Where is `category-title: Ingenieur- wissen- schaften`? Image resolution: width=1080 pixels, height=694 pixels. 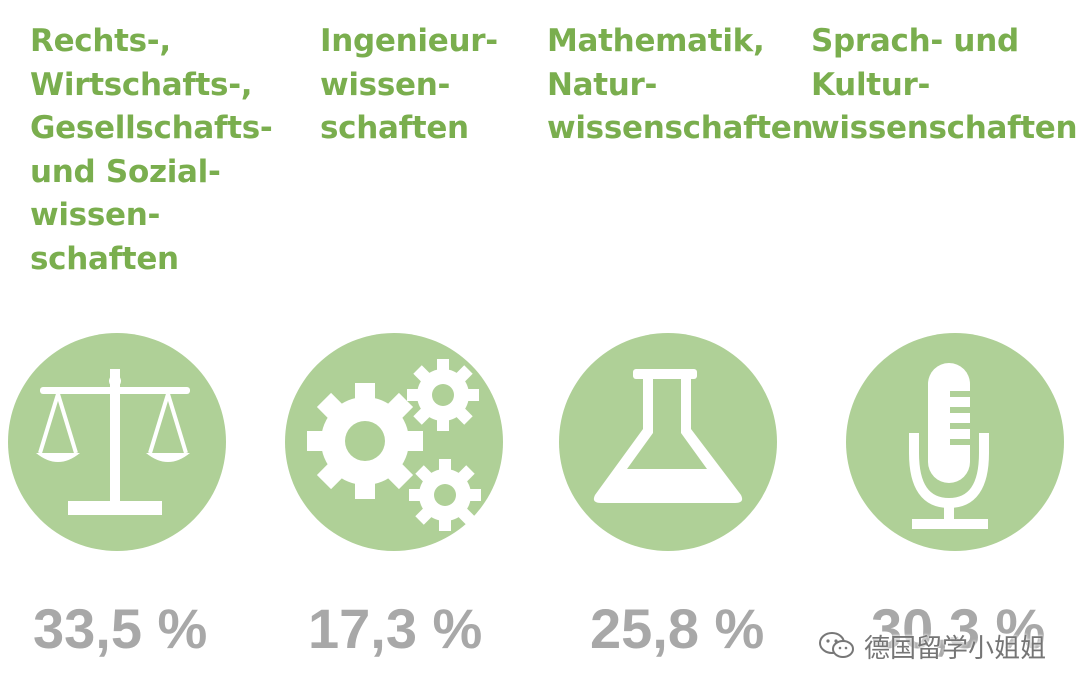
category-title: Ingenieur- wissen- schaften is located at coordinates (409, 84).